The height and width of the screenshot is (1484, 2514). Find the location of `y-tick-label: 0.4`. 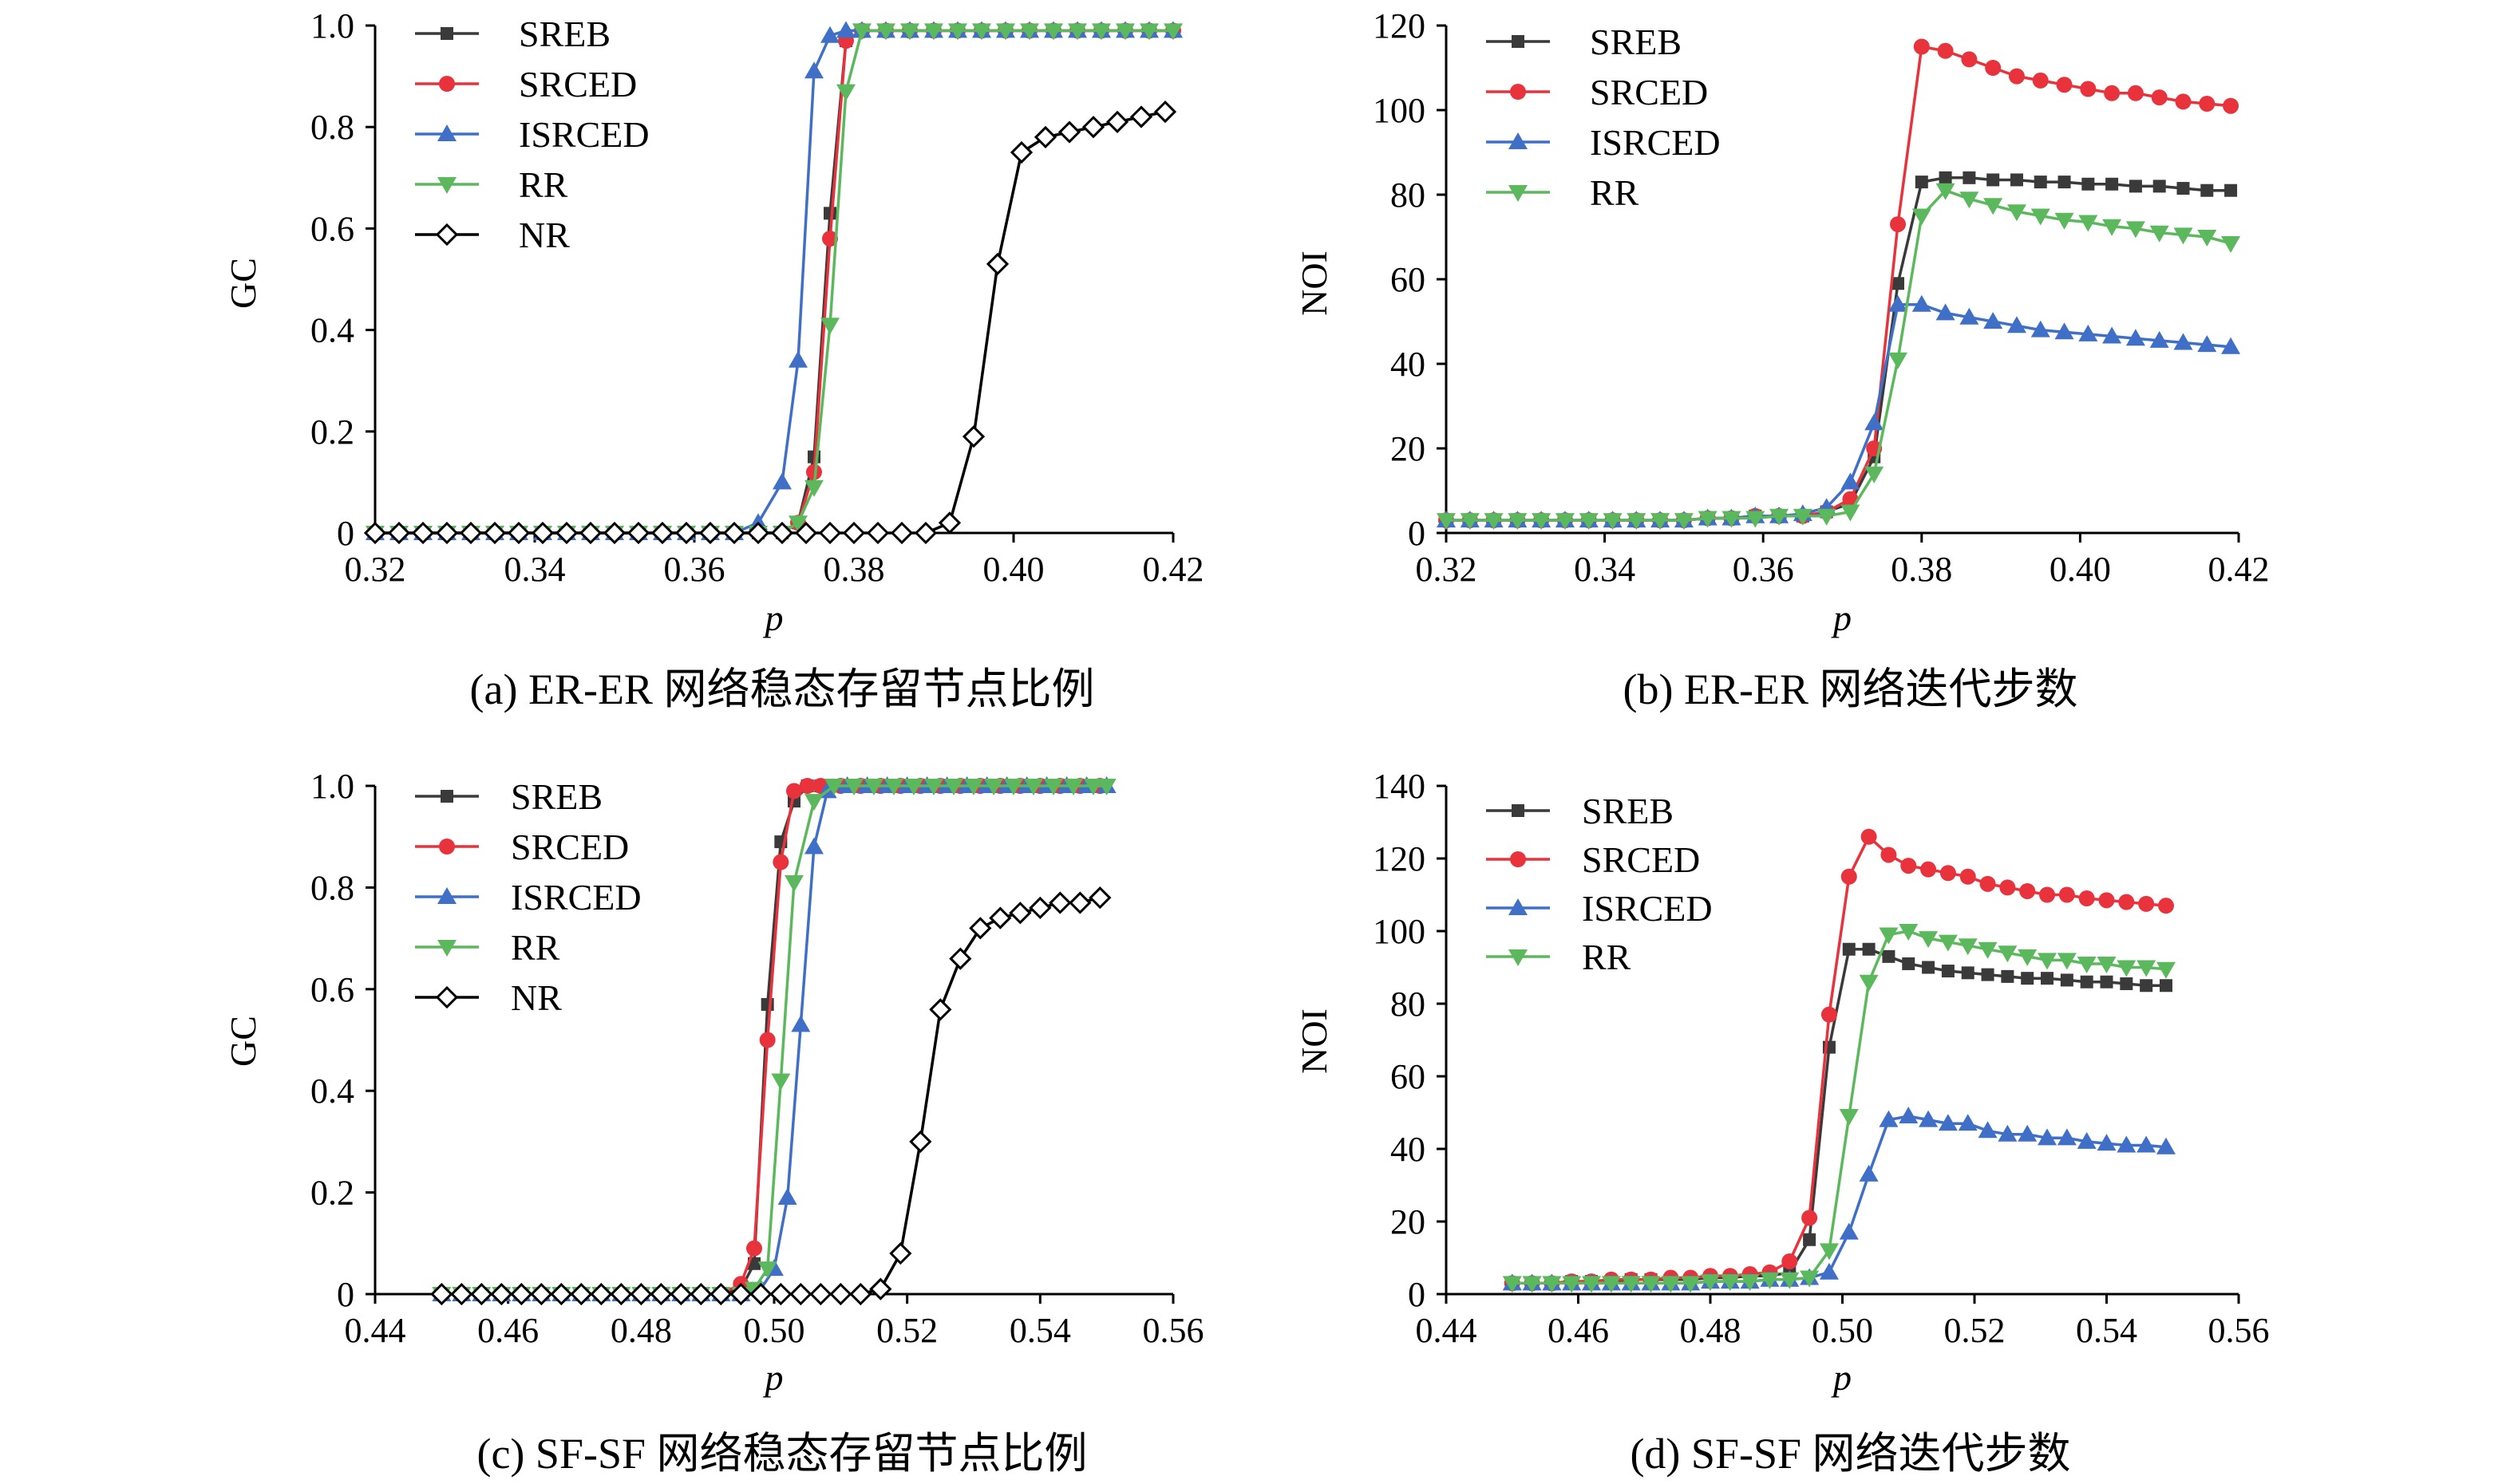

y-tick-label: 0.4 is located at coordinates (332, 1091).